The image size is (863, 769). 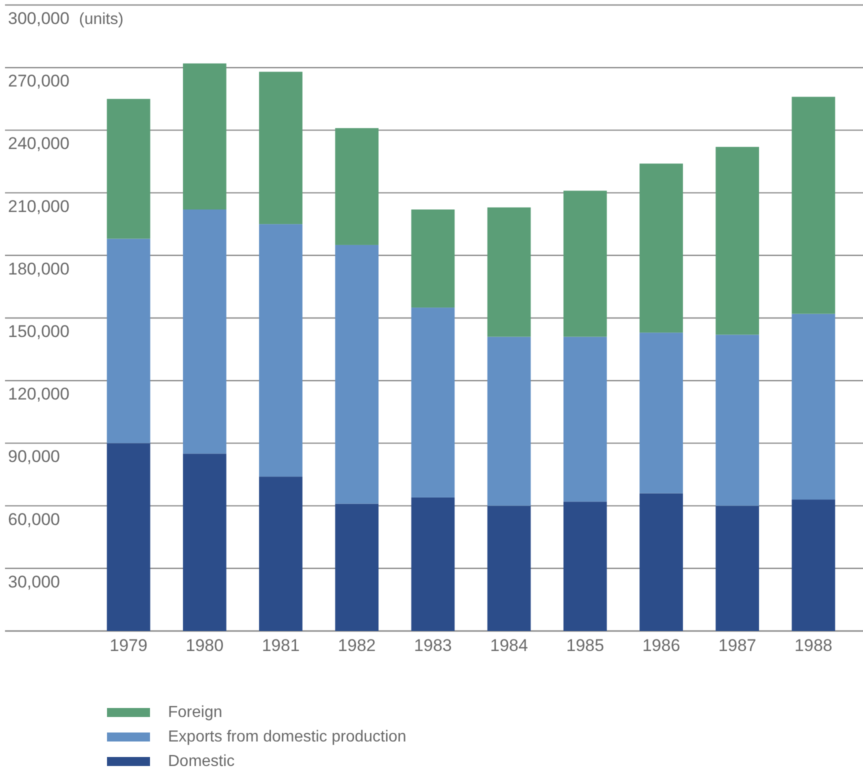 I want to click on y-tick-label: 270,000, so click(x=39, y=81).